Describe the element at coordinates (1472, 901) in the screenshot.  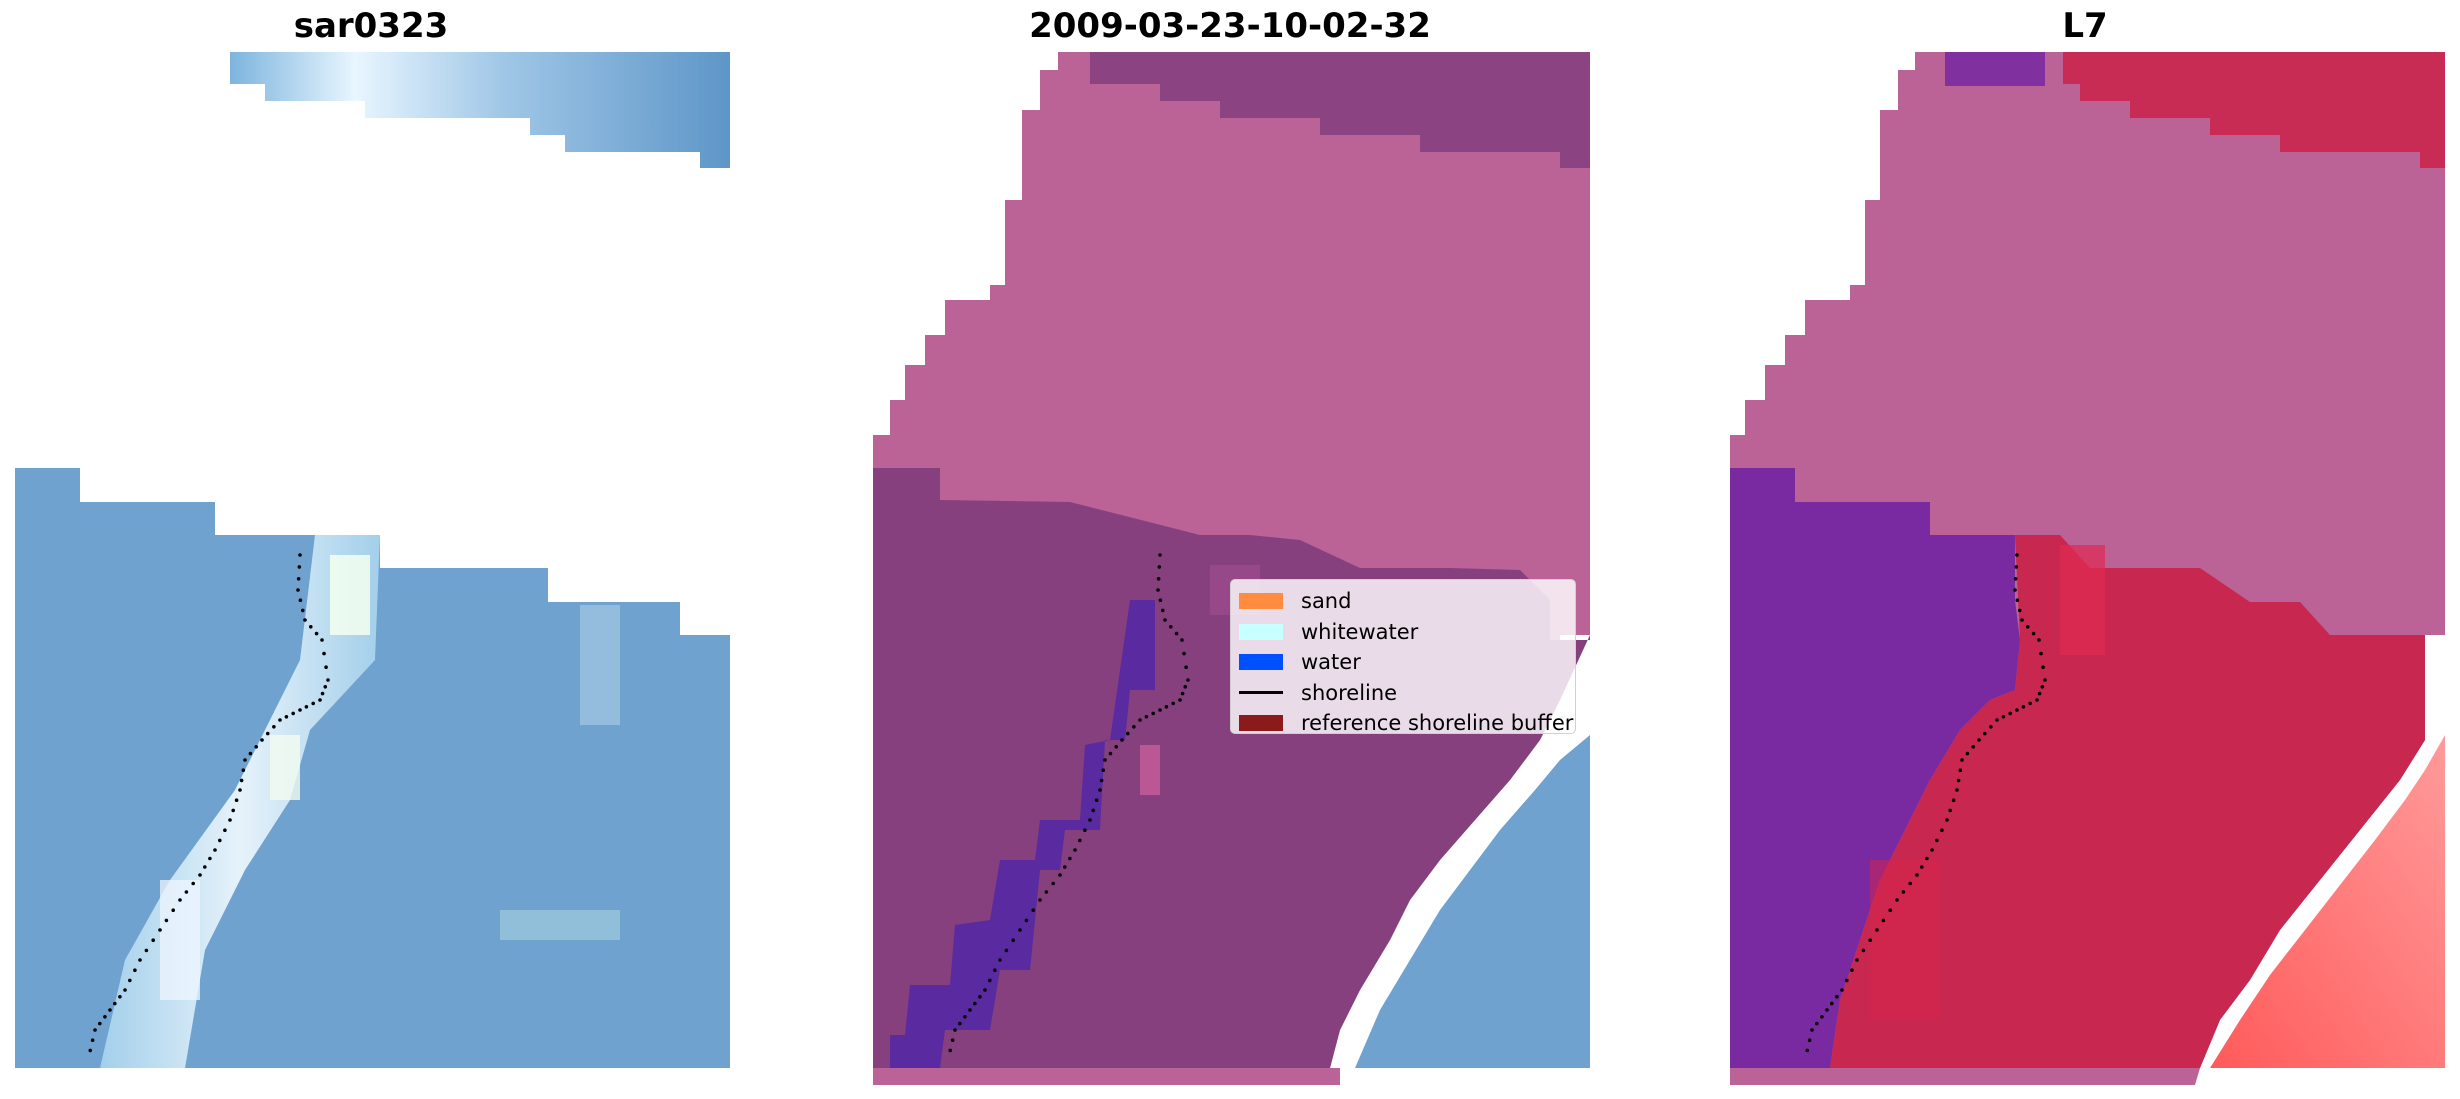
I see `classified-light-corner` at that location.